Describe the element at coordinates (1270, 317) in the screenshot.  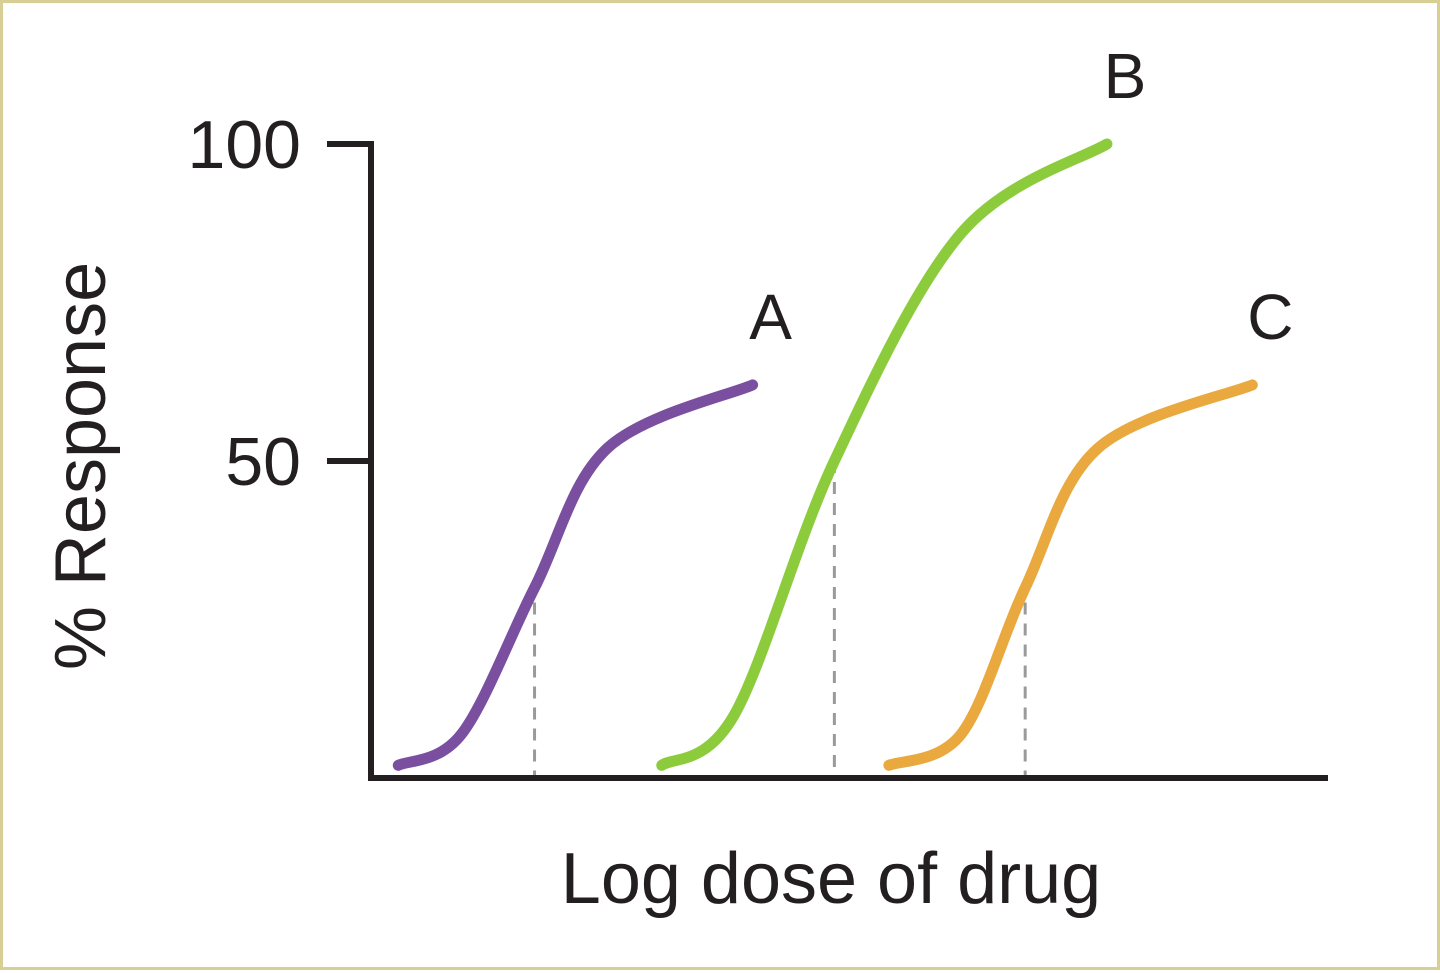
I see `series-label-c: C` at that location.